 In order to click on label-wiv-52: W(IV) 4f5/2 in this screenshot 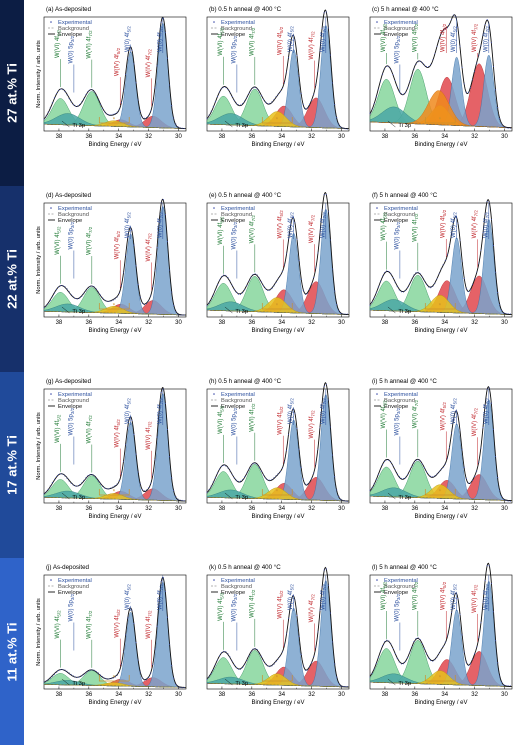, I will do `click(444, 37)`.